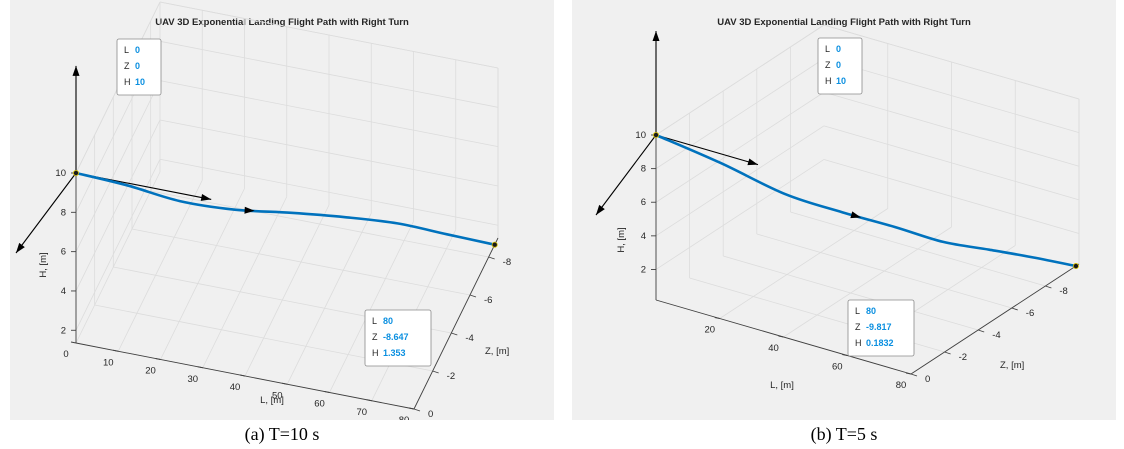 This screenshot has width=1124, height=449. What do you see at coordinates (643, 269) in the screenshot?
I see `z-tick-label: 2` at bounding box center [643, 269].